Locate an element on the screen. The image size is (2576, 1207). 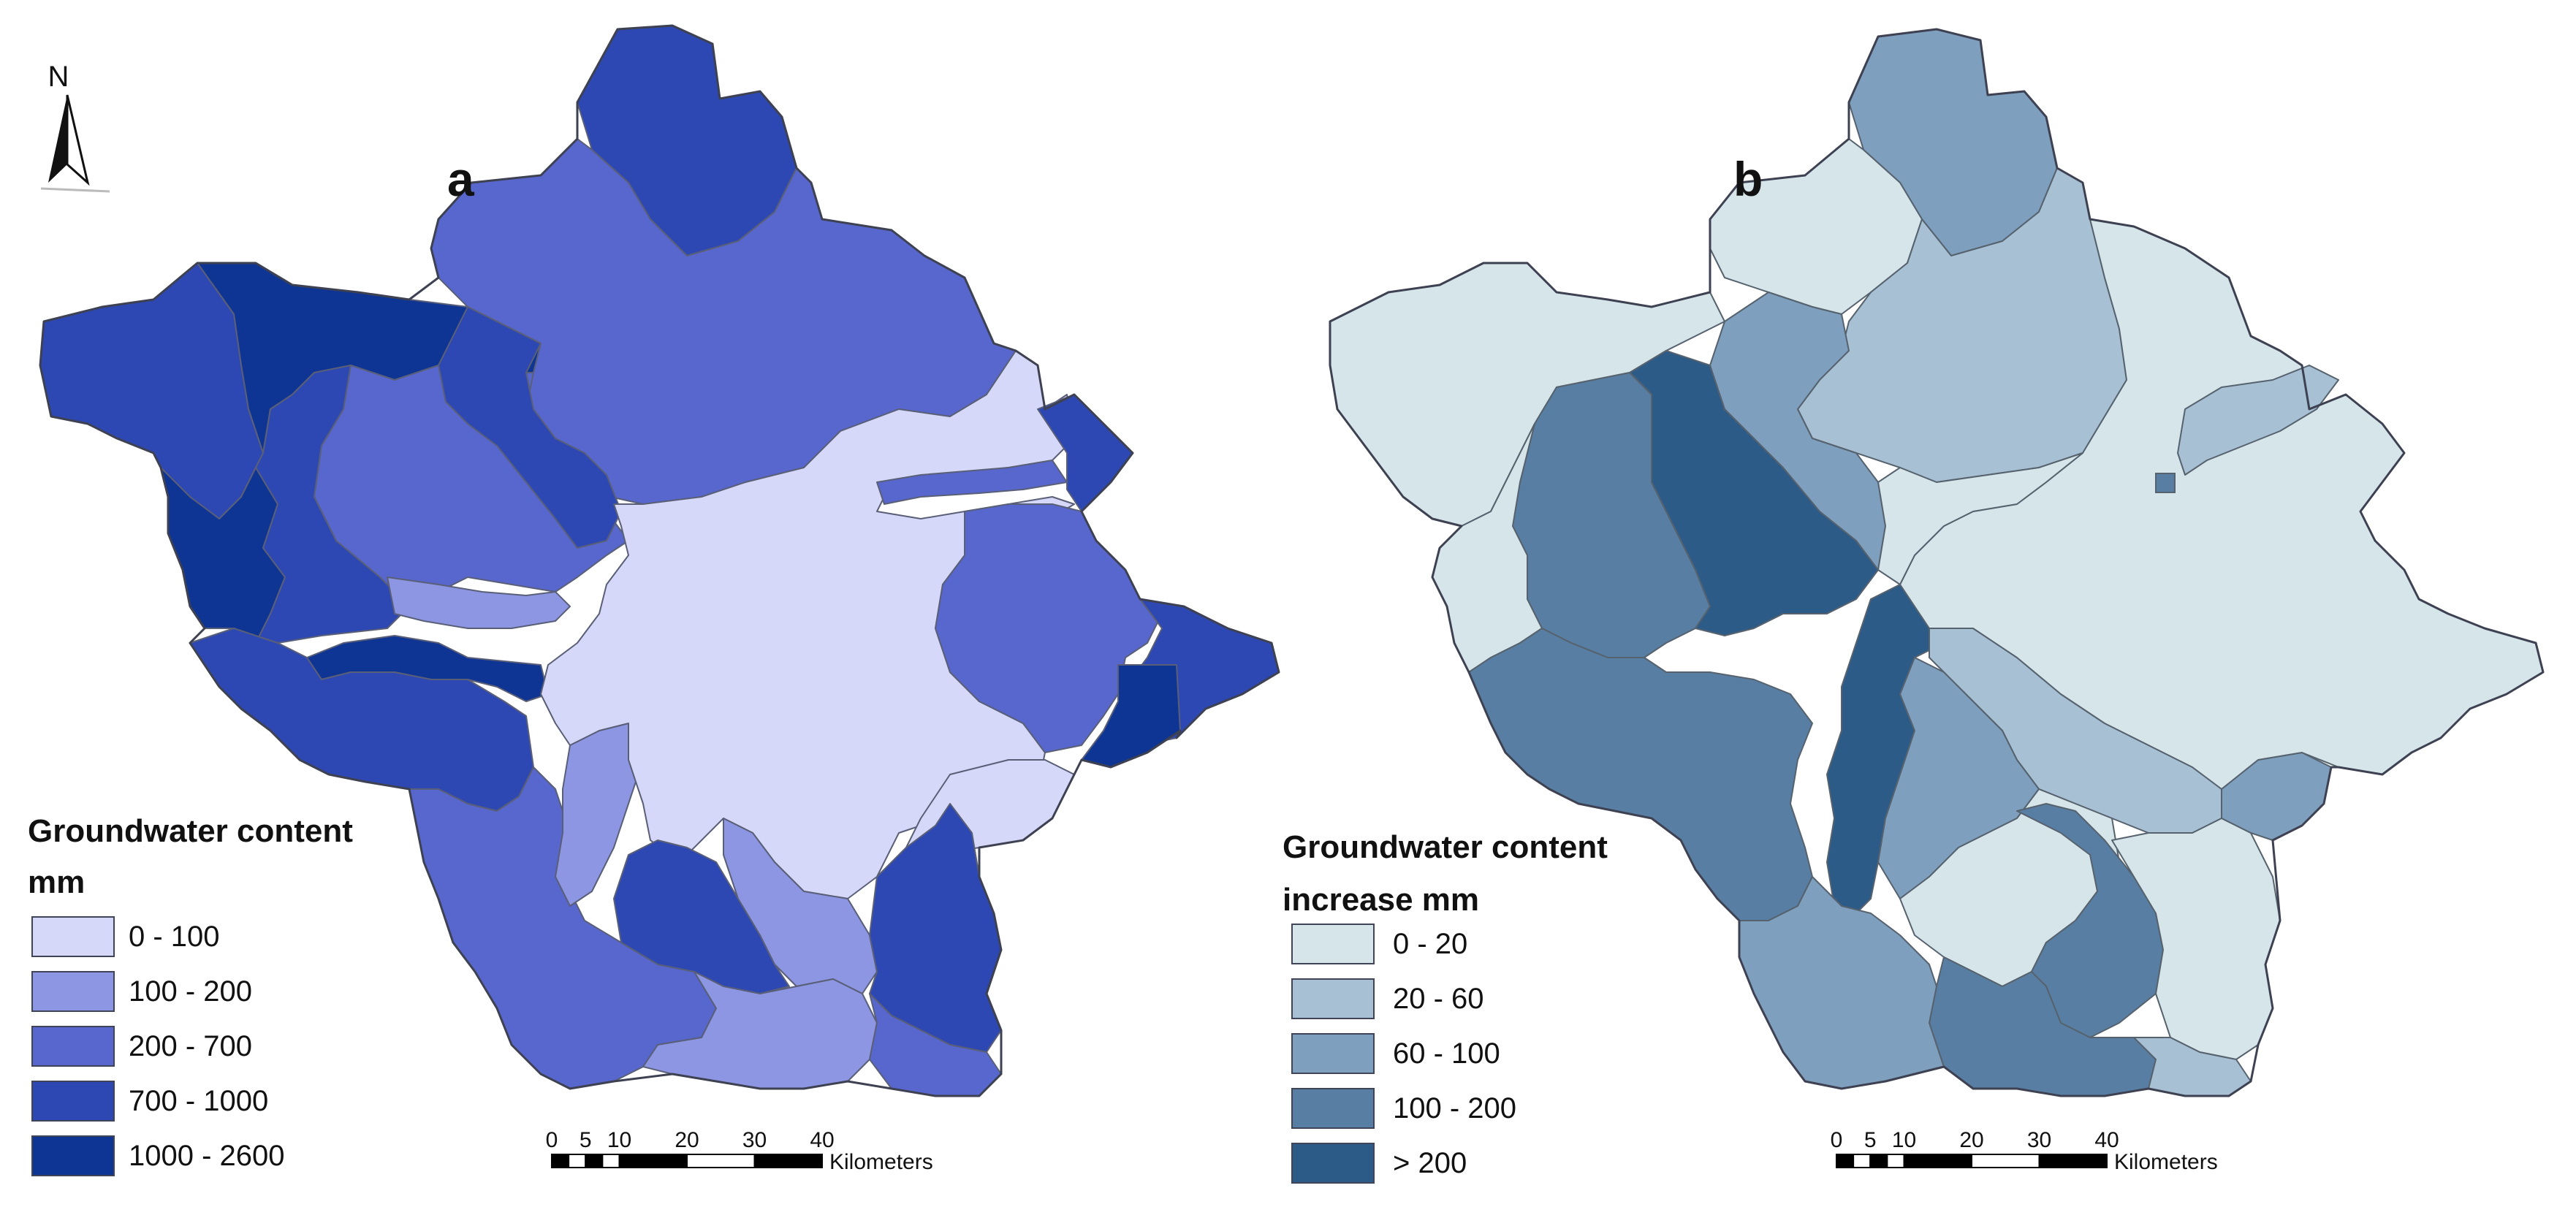
panel-letter-a: a is located at coordinates (461, 179).